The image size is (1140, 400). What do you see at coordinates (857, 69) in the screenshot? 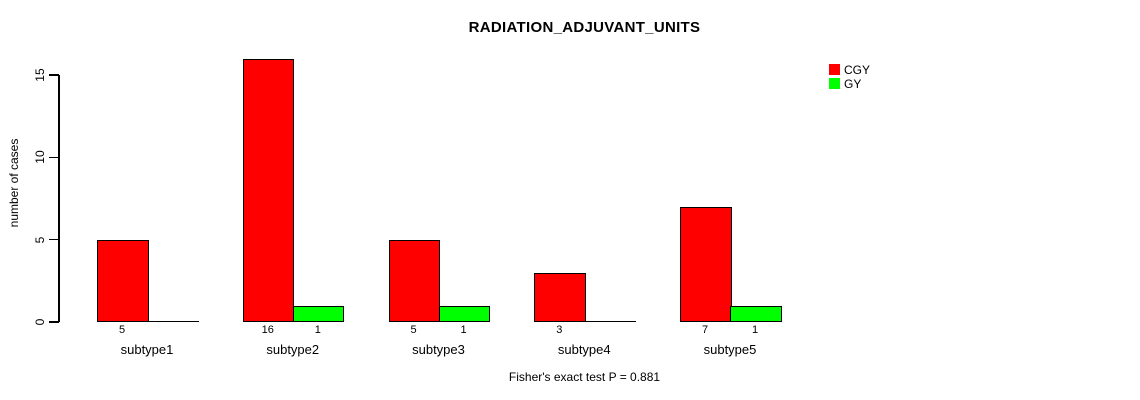
I see `legend-label-cgy: CGY` at bounding box center [857, 69].